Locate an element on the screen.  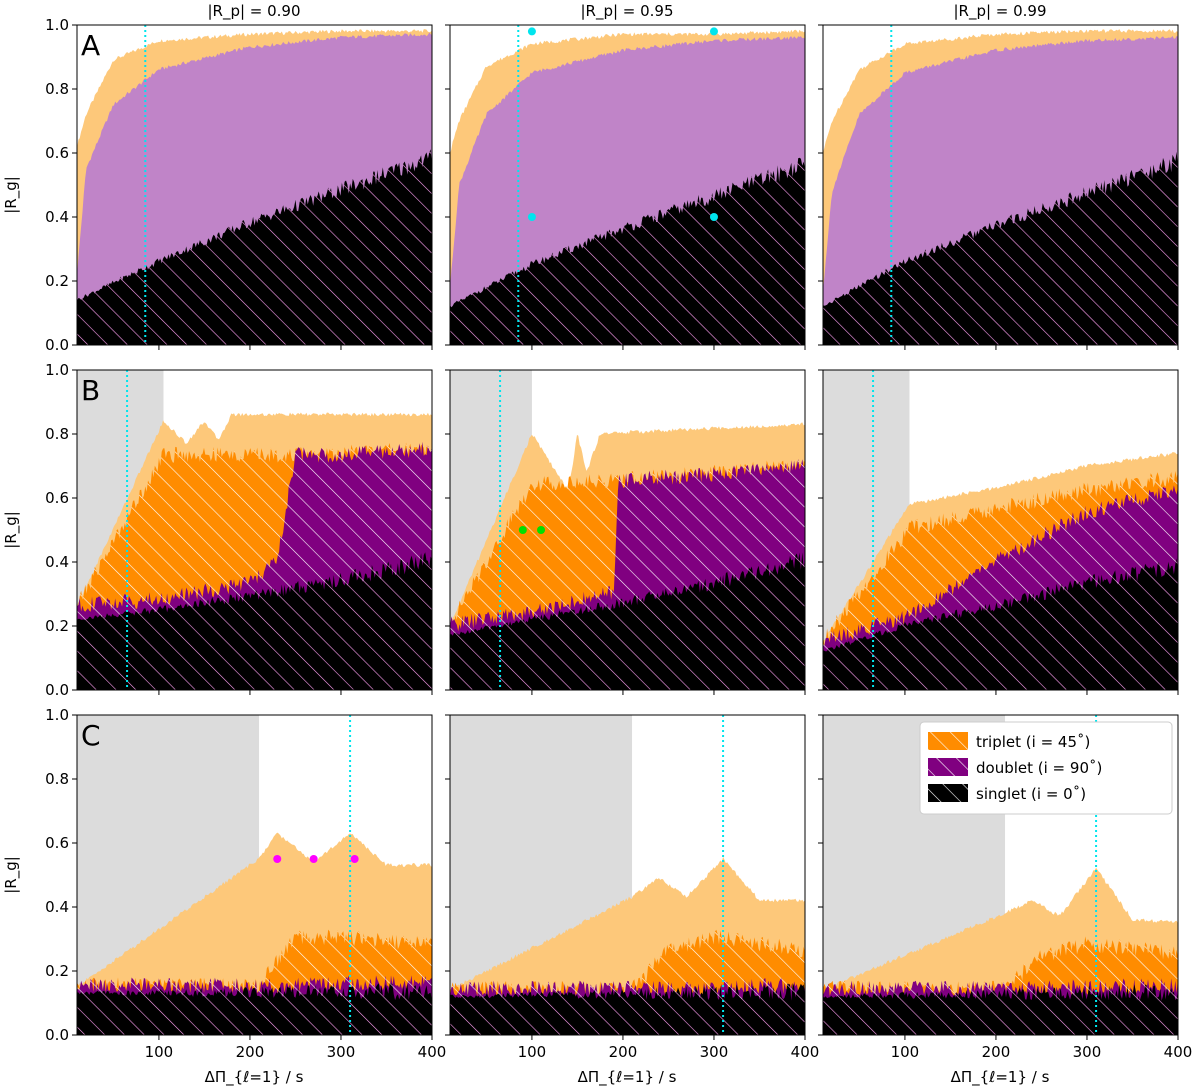
panel-a3 is located at coordinates (998, 187).